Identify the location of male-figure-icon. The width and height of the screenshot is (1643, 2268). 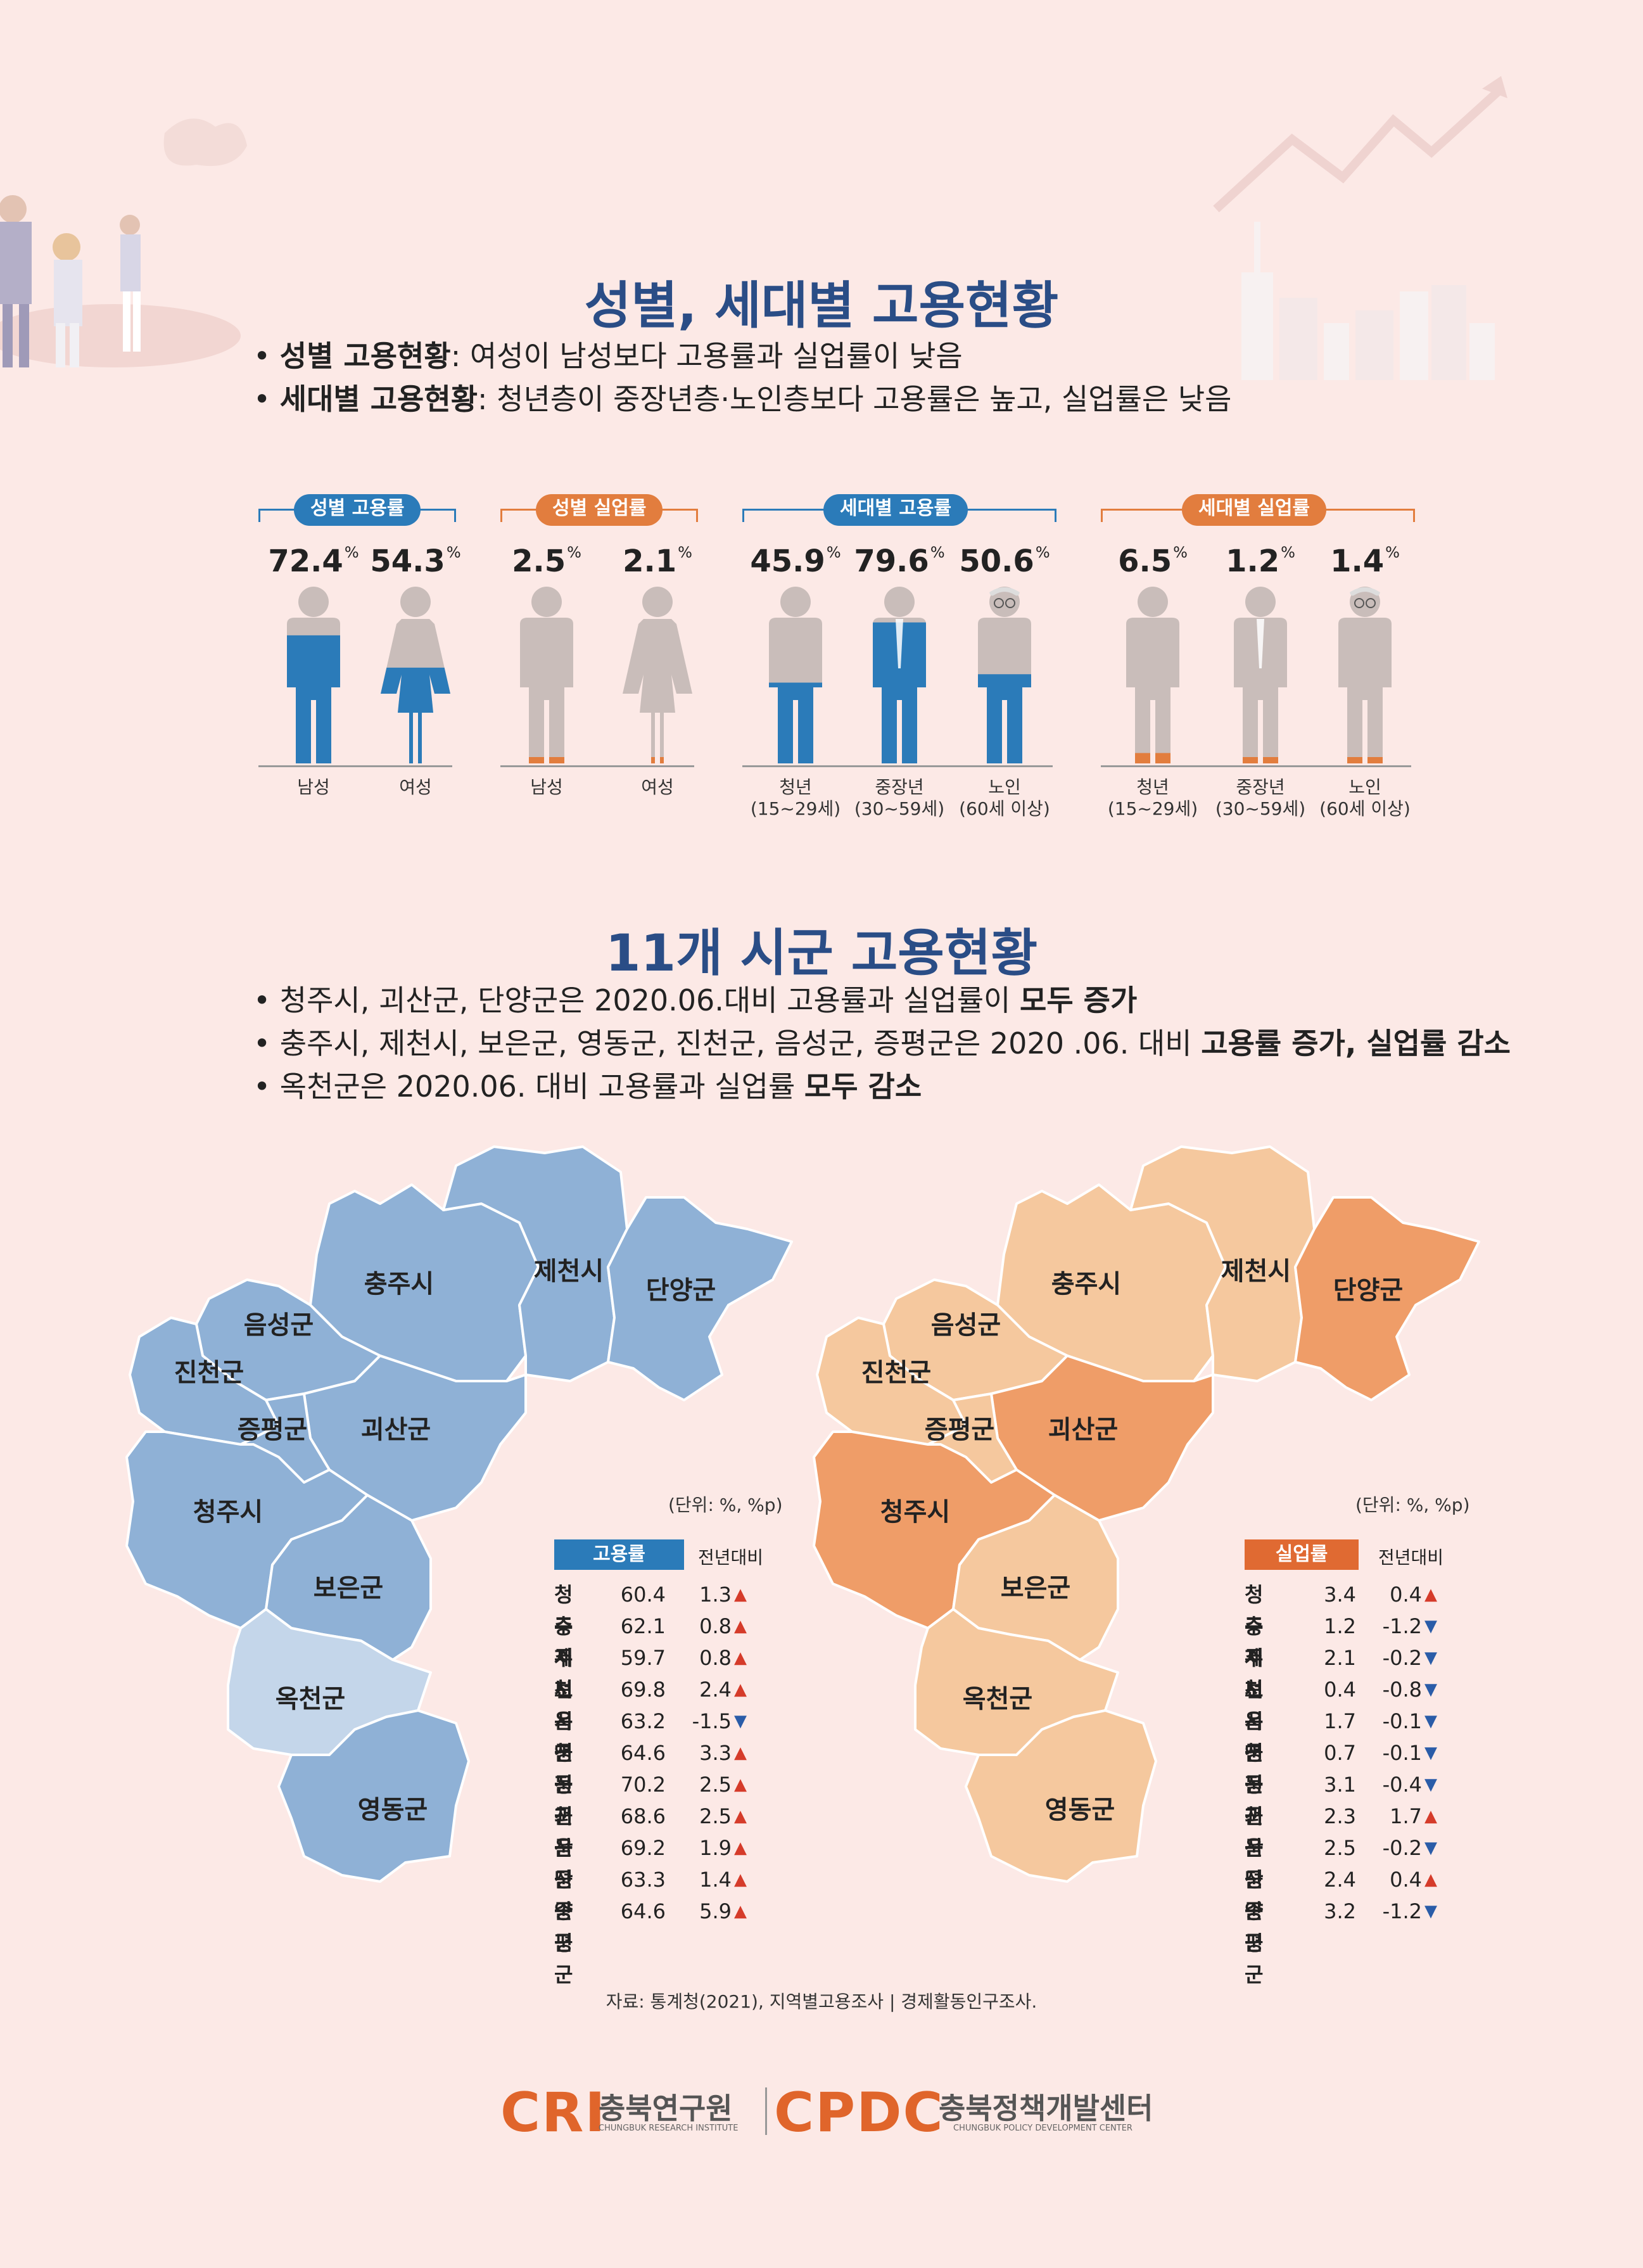
(313, 675).